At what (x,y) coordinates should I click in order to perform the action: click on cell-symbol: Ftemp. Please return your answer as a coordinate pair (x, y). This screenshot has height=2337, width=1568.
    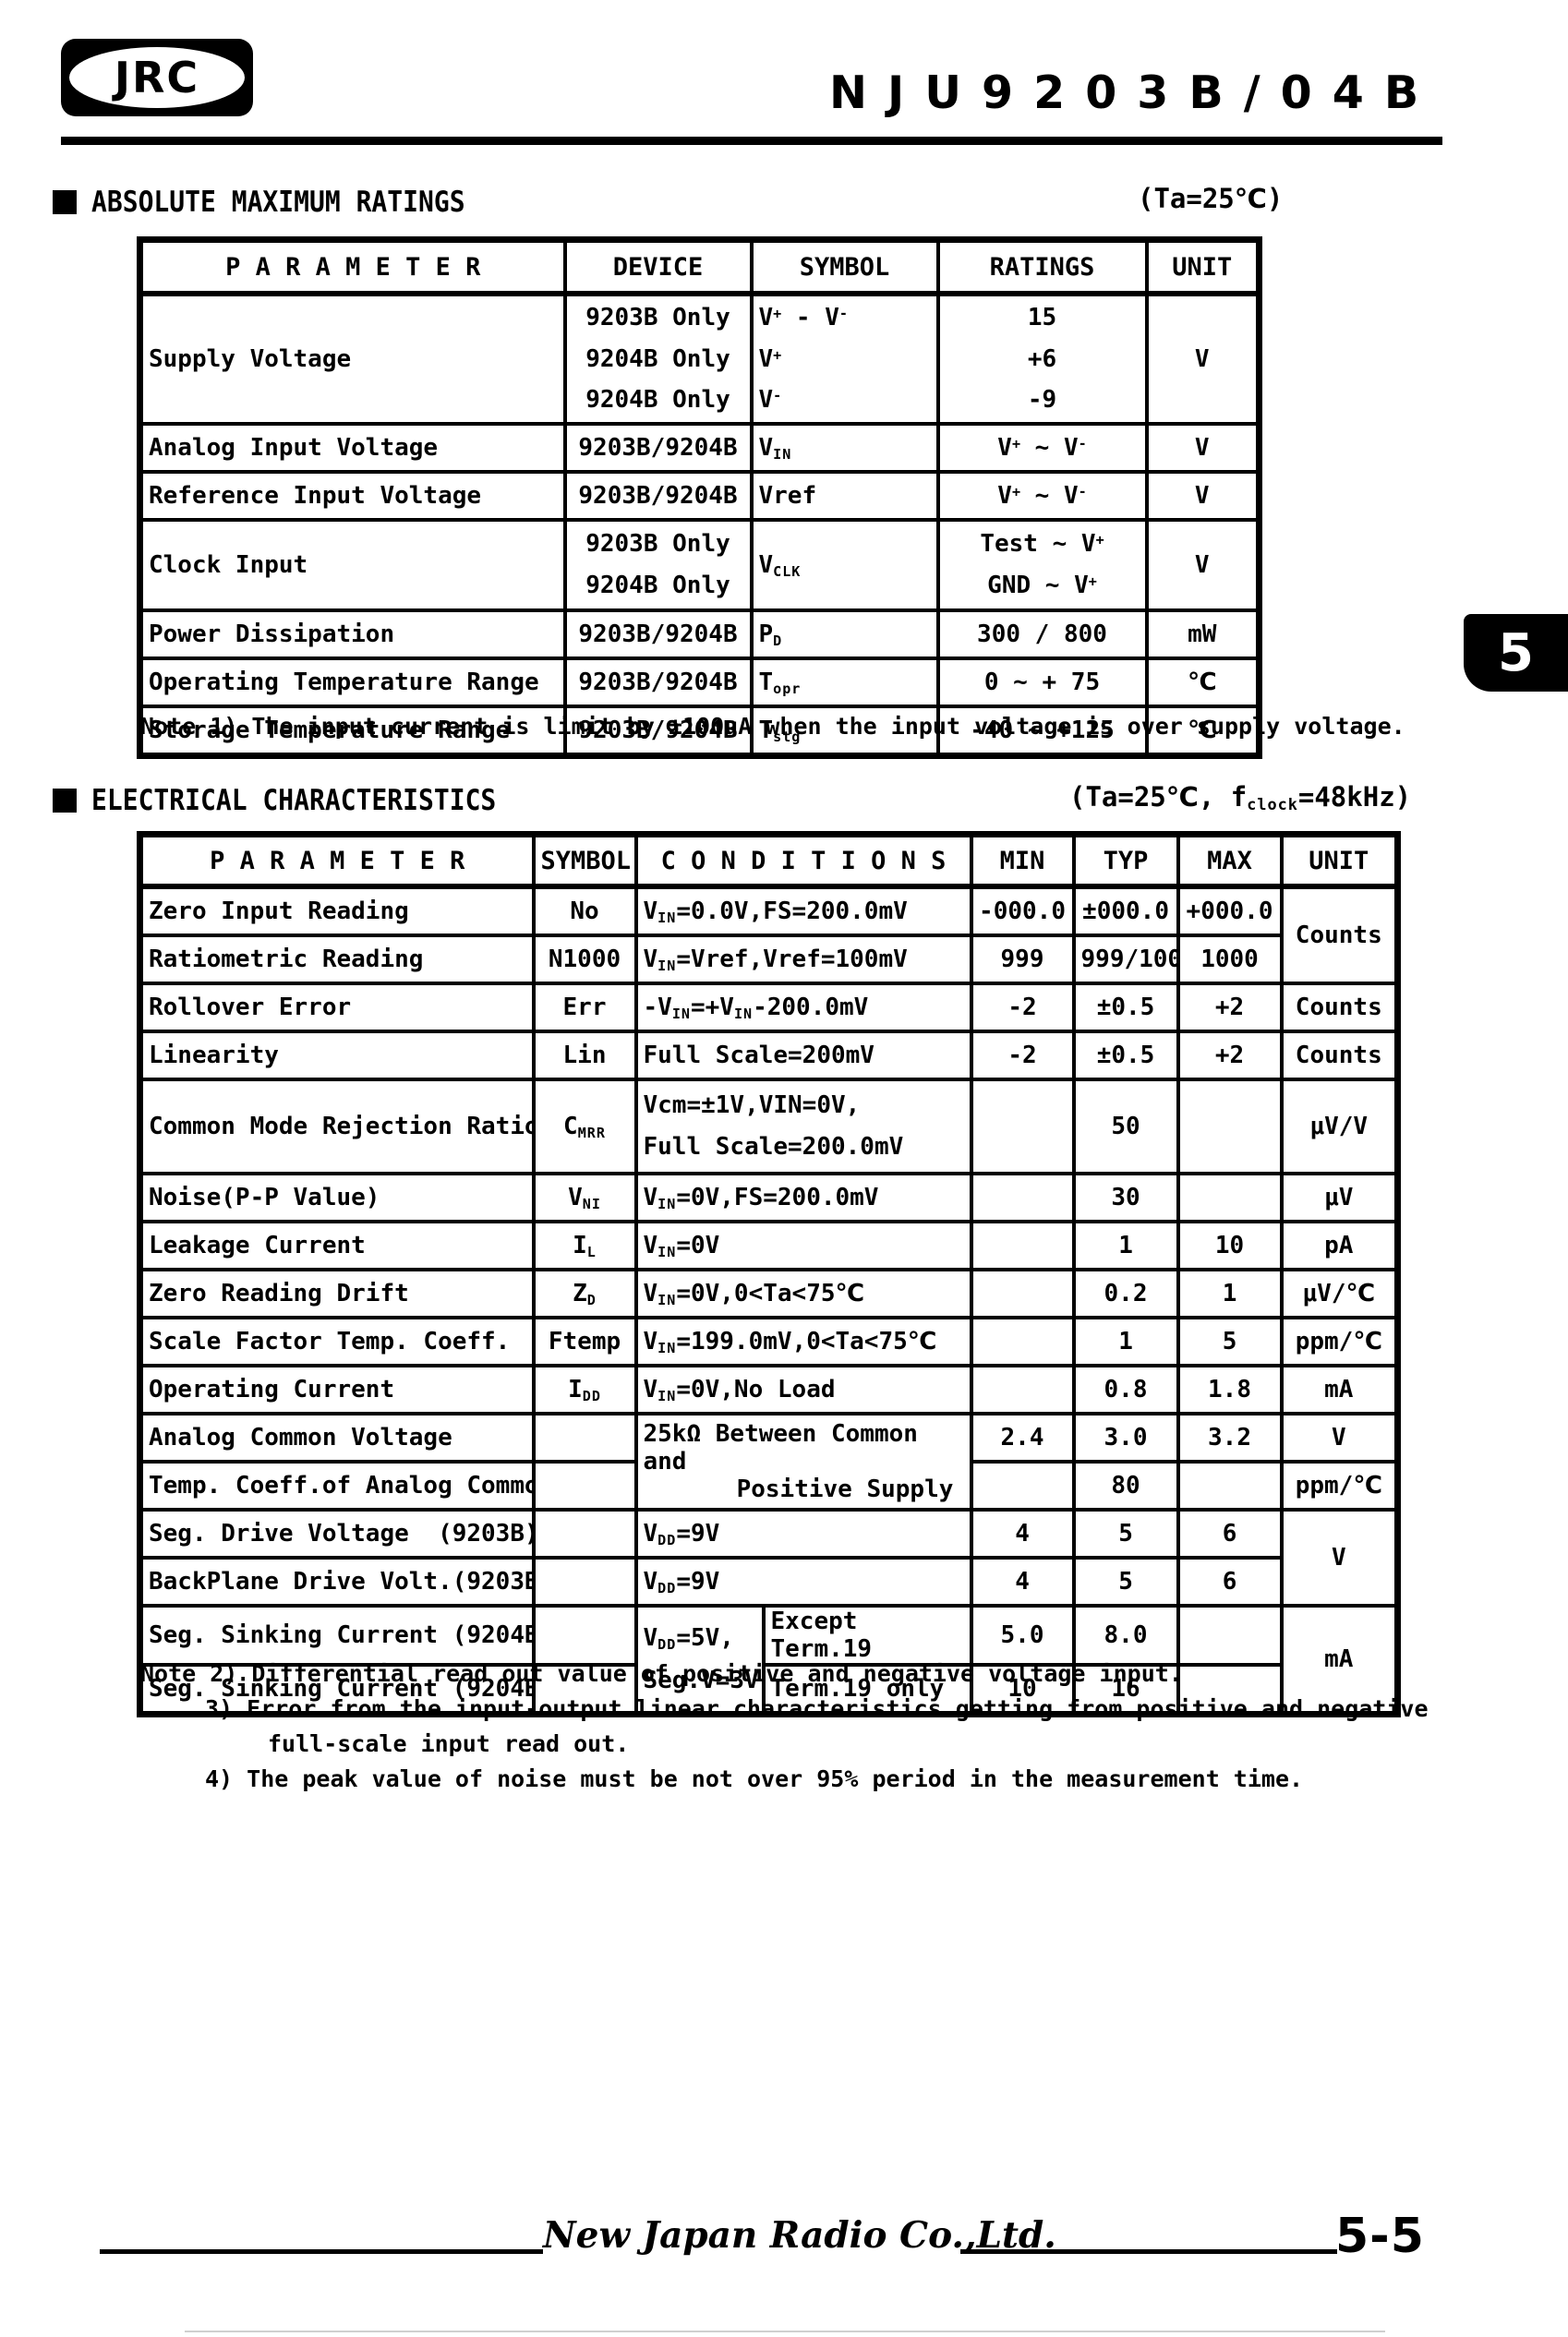
    Looking at the image, I should click on (584, 1342).